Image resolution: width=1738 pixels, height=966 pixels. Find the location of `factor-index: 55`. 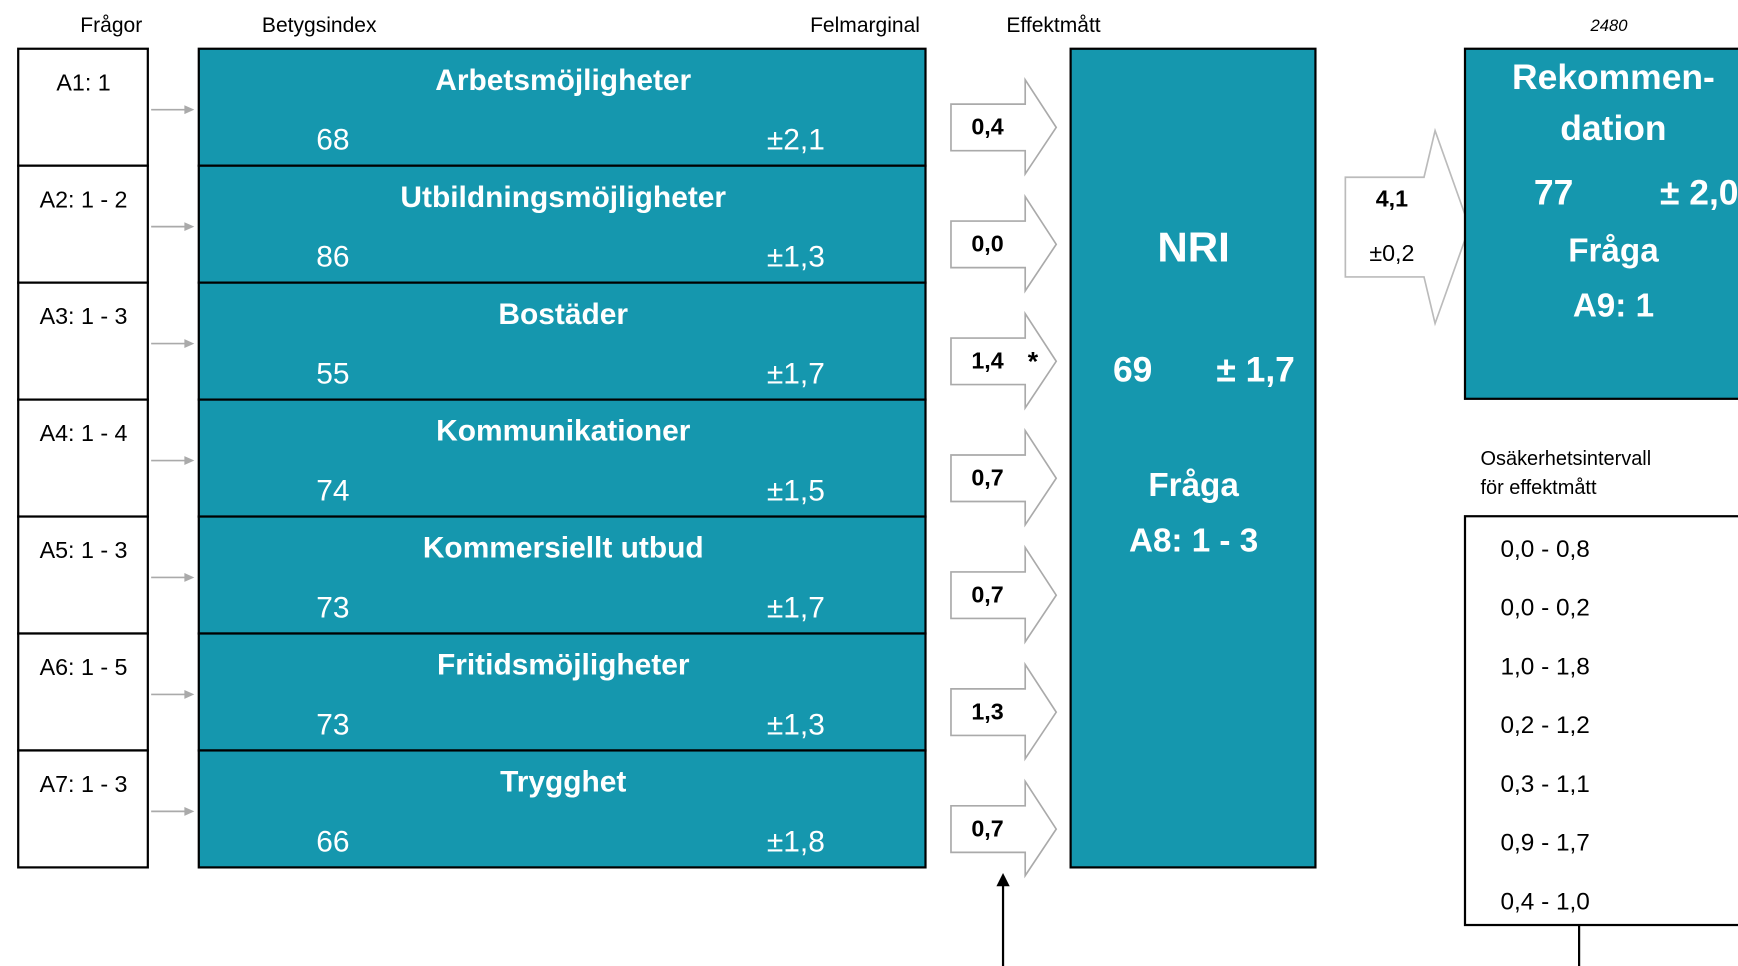

factor-index: 55 is located at coordinates (332, 374).